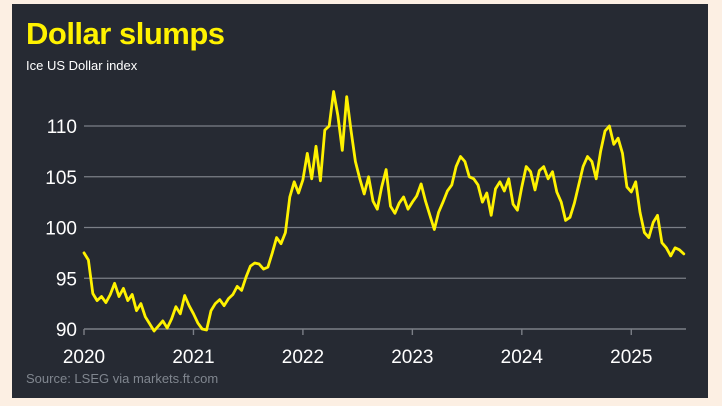  Describe the element at coordinates (125, 33) in the screenshot. I see `chart-title: Dollar slumps` at that location.